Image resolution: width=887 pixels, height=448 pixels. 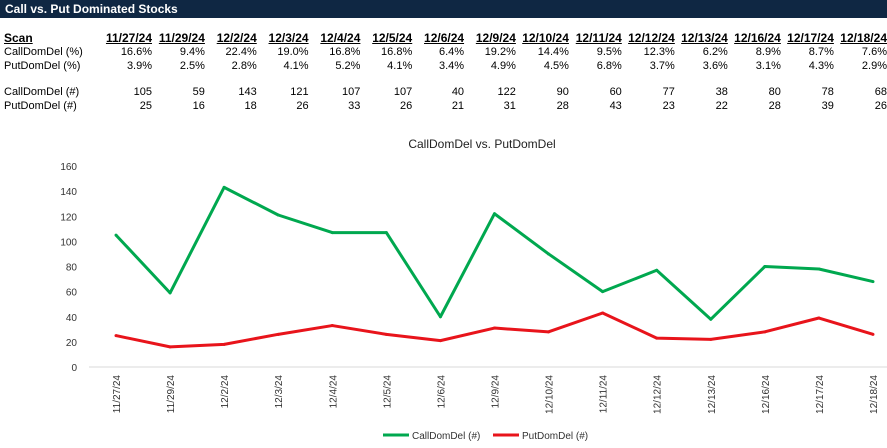 What do you see at coordinates (333, 392) in the screenshot?
I see `x-tick-label: 12/4/24` at bounding box center [333, 392].